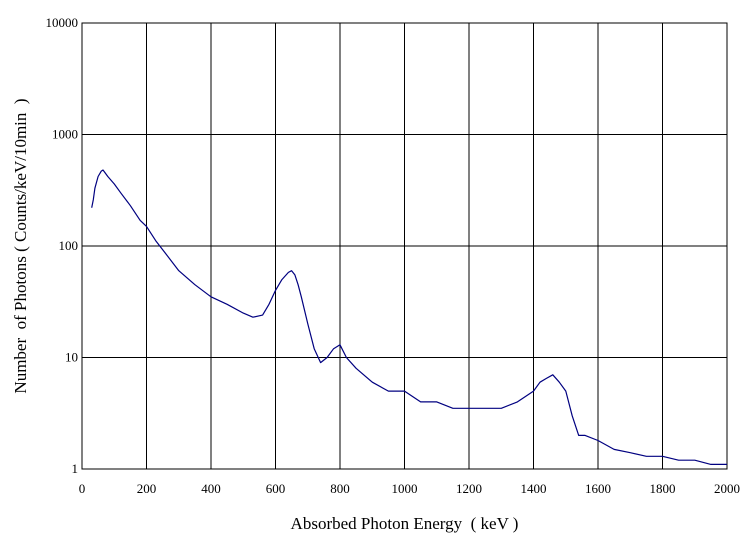 This screenshot has height=556, width=749. I want to click on x-tick-label: 1600, so click(598, 488).